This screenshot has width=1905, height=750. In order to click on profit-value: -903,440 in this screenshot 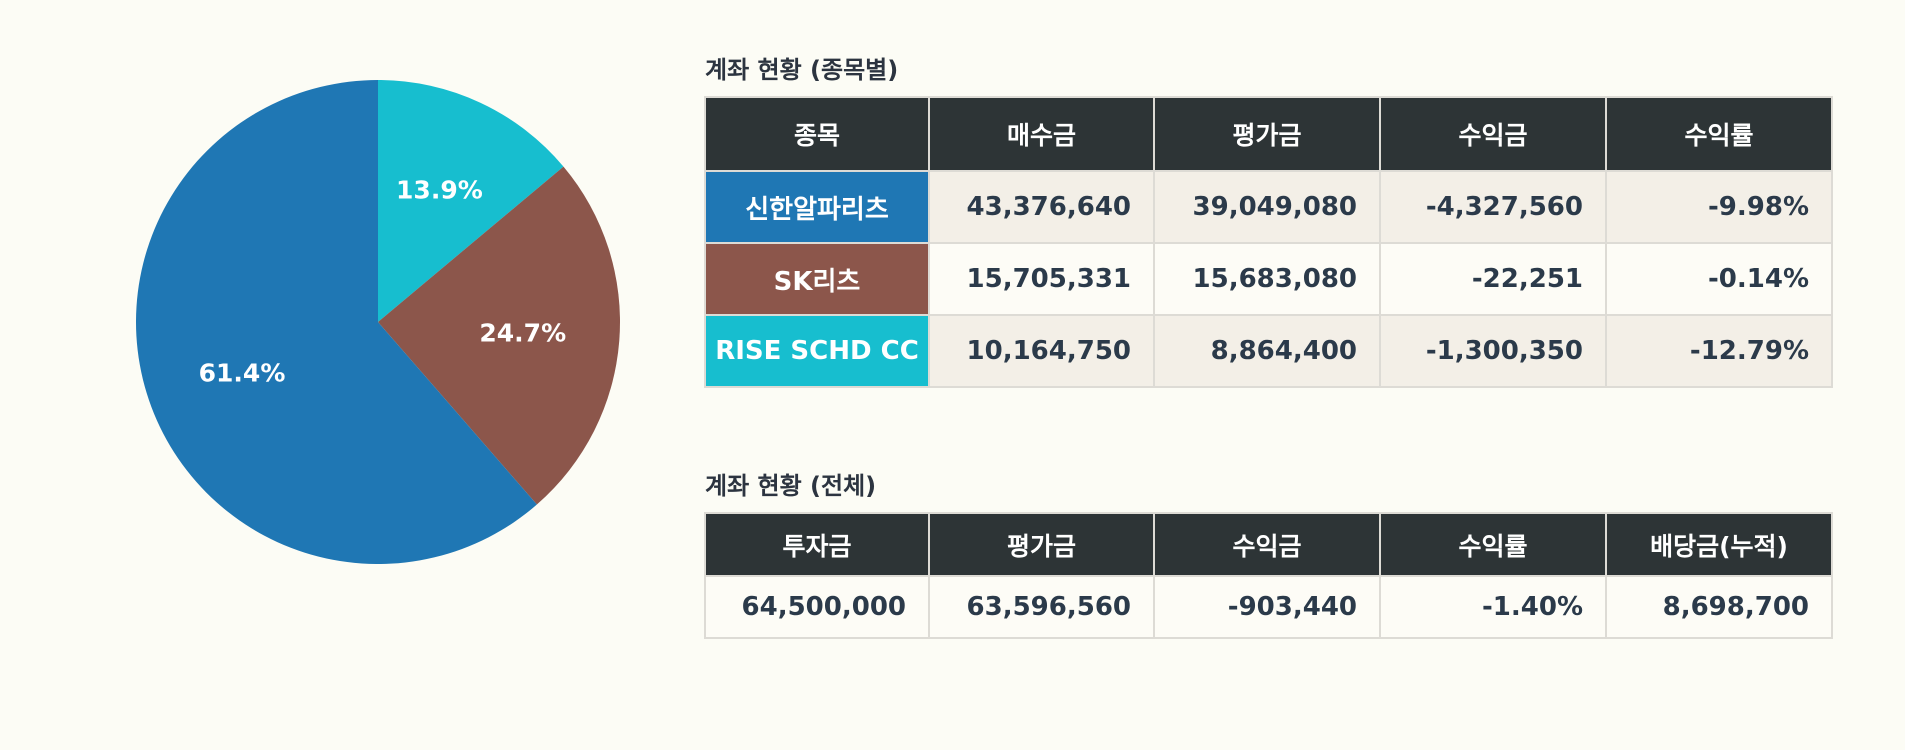, I will do `click(1267, 607)`.